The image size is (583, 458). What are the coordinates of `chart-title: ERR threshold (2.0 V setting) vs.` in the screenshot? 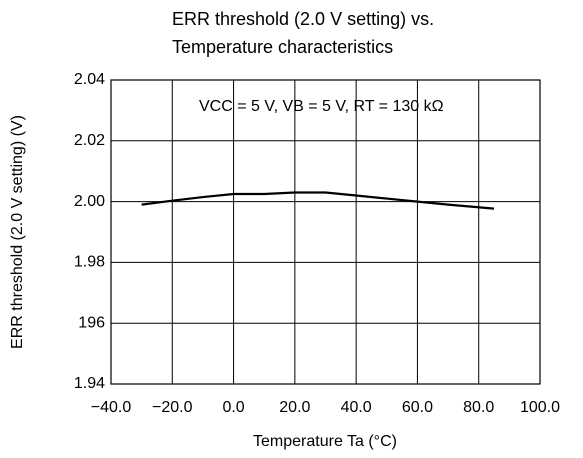 It's located at (303, 19).